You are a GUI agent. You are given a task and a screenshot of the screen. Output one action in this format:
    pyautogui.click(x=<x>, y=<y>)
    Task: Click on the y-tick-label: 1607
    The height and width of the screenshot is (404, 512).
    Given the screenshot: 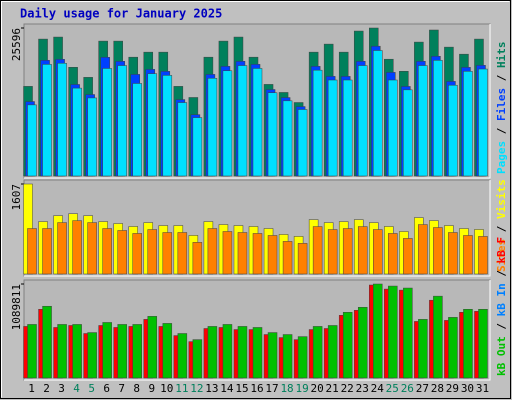 What is the action you would take?
    pyautogui.click(x=16, y=197)
    